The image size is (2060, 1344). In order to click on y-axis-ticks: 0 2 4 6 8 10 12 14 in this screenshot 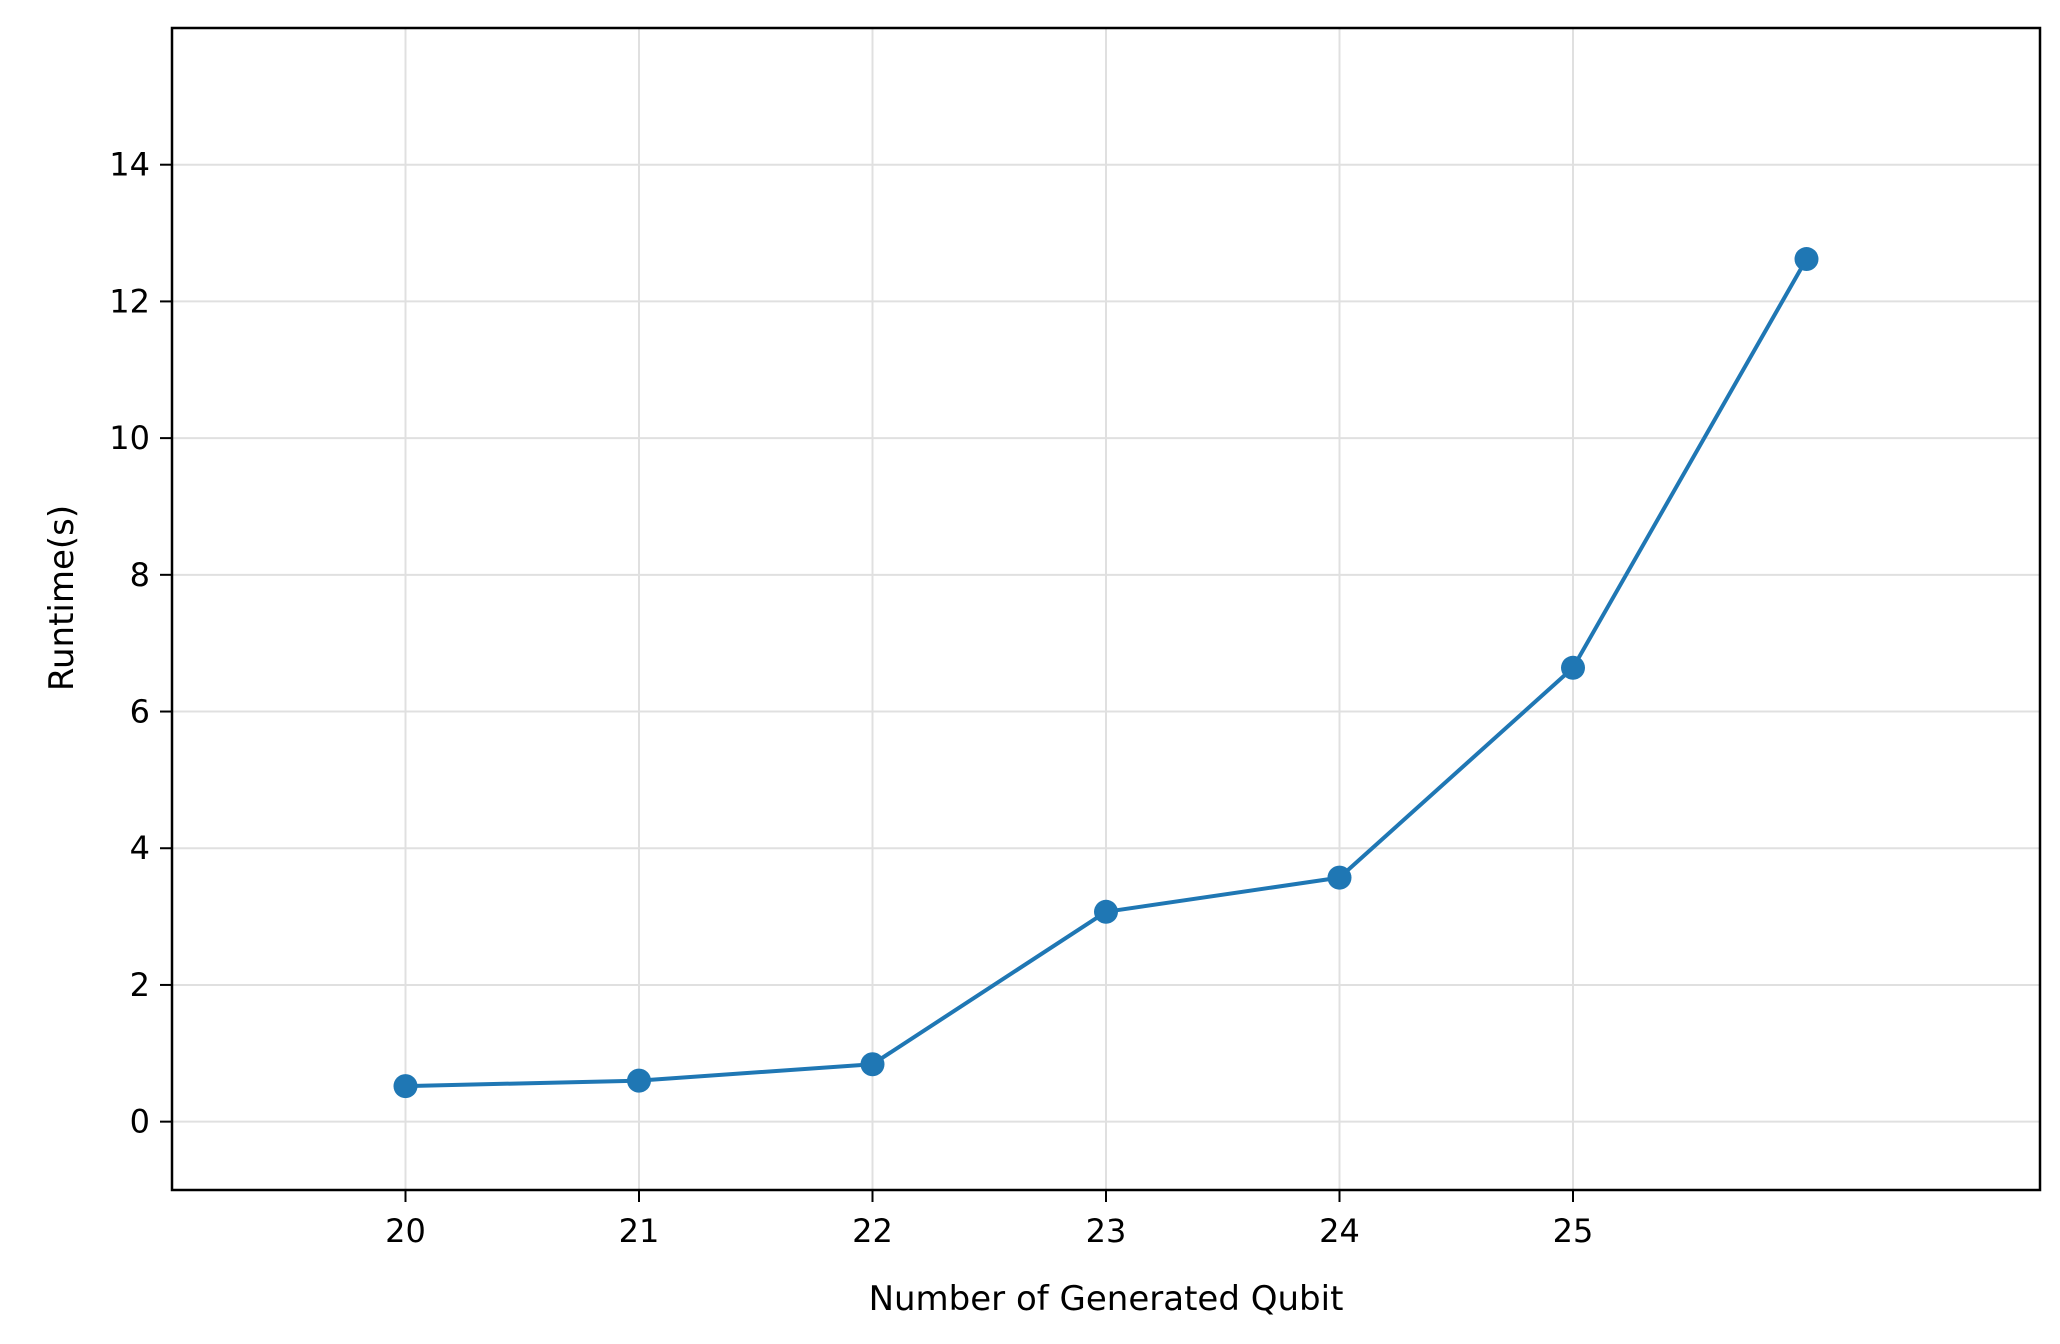, I will do `click(140, 643)`.